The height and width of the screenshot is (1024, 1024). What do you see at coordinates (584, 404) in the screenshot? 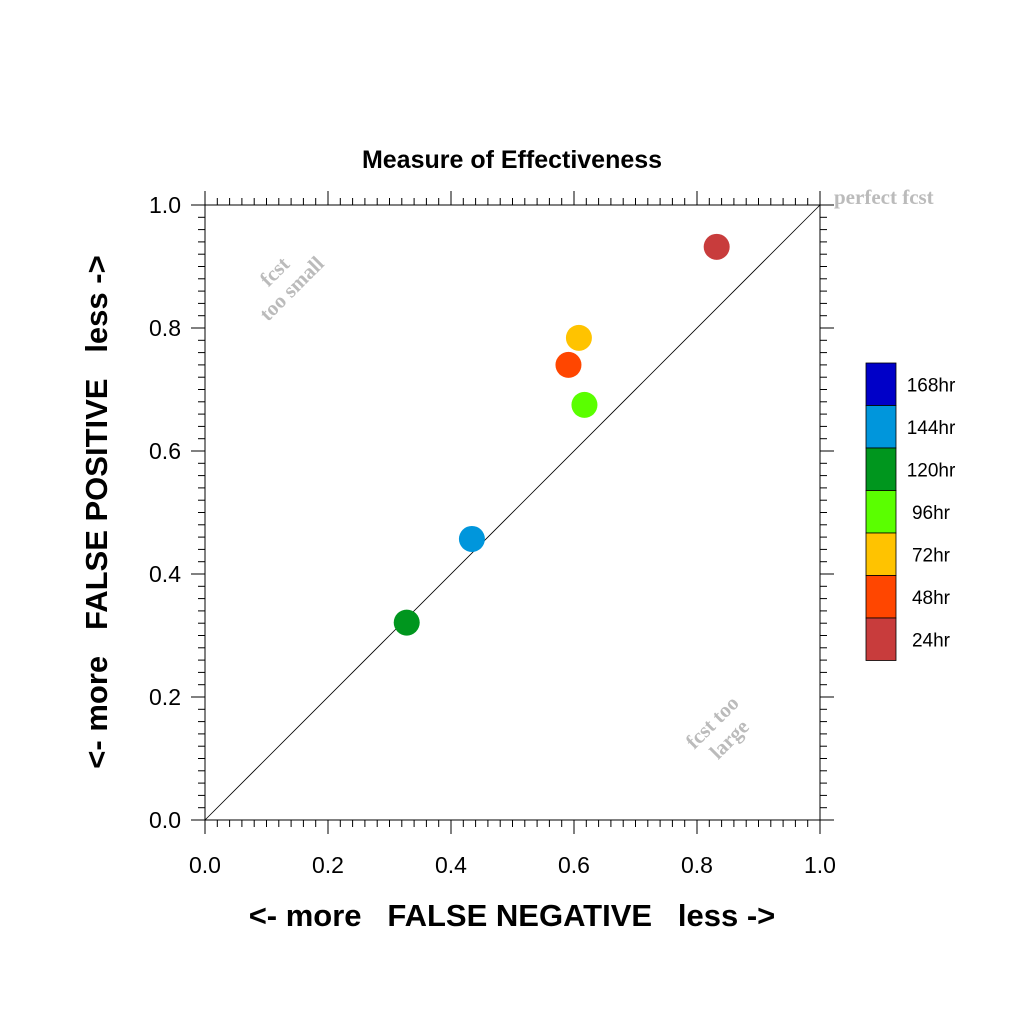
I see `data-point-96hr` at bounding box center [584, 404].